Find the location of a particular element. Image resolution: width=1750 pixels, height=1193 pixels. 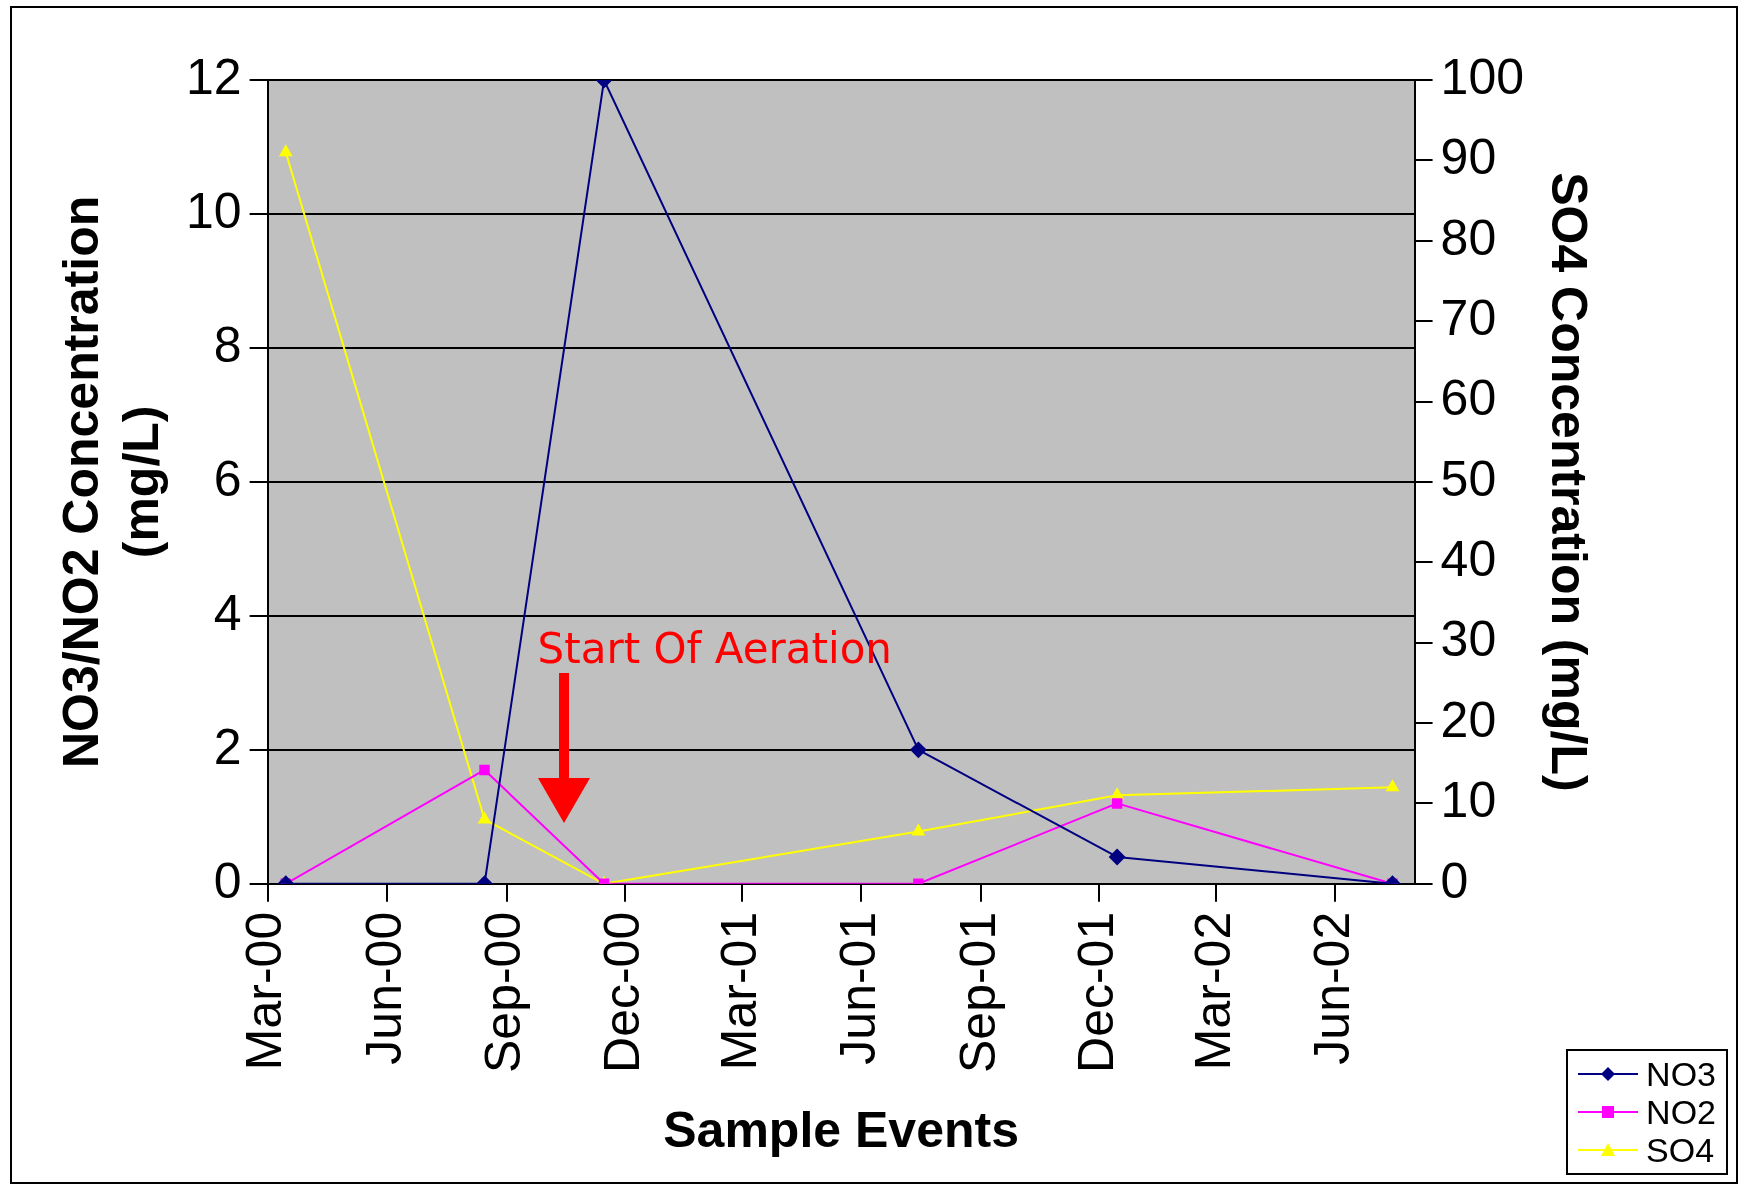

x-tick-label: Sep-01 is located at coordinates (977, 992).